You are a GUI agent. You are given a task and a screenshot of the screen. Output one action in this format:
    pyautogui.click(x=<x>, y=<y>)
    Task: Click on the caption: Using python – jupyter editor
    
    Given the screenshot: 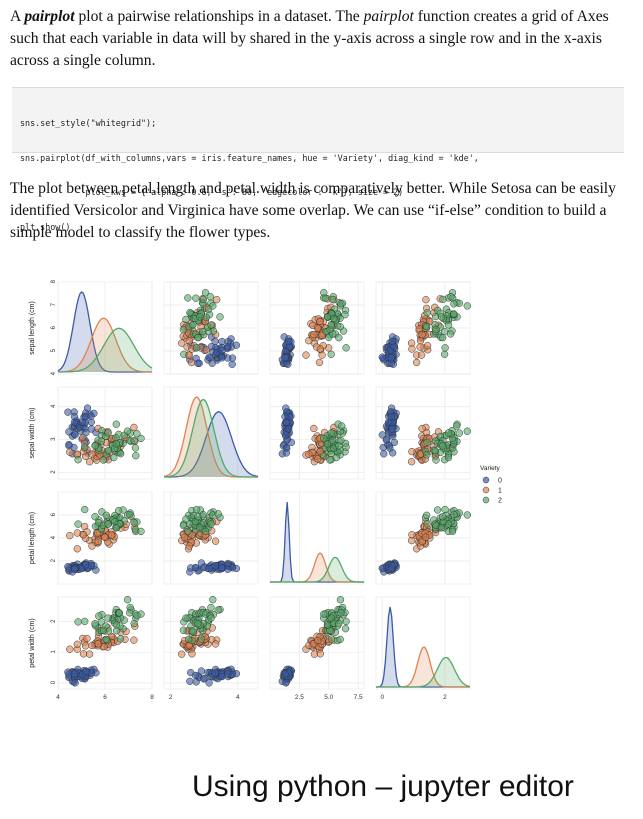 What is the action you would take?
    pyautogui.click(x=383, y=786)
    